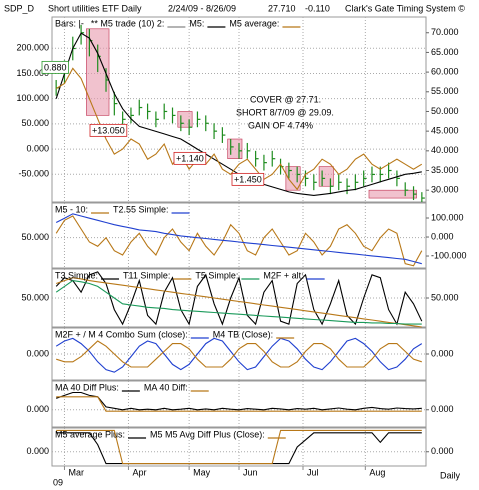 Image resolution: width=479 pixels, height=490 pixels. What do you see at coordinates (250, 472) in the screenshot?
I see `x-tick-label: Jun` at bounding box center [250, 472].